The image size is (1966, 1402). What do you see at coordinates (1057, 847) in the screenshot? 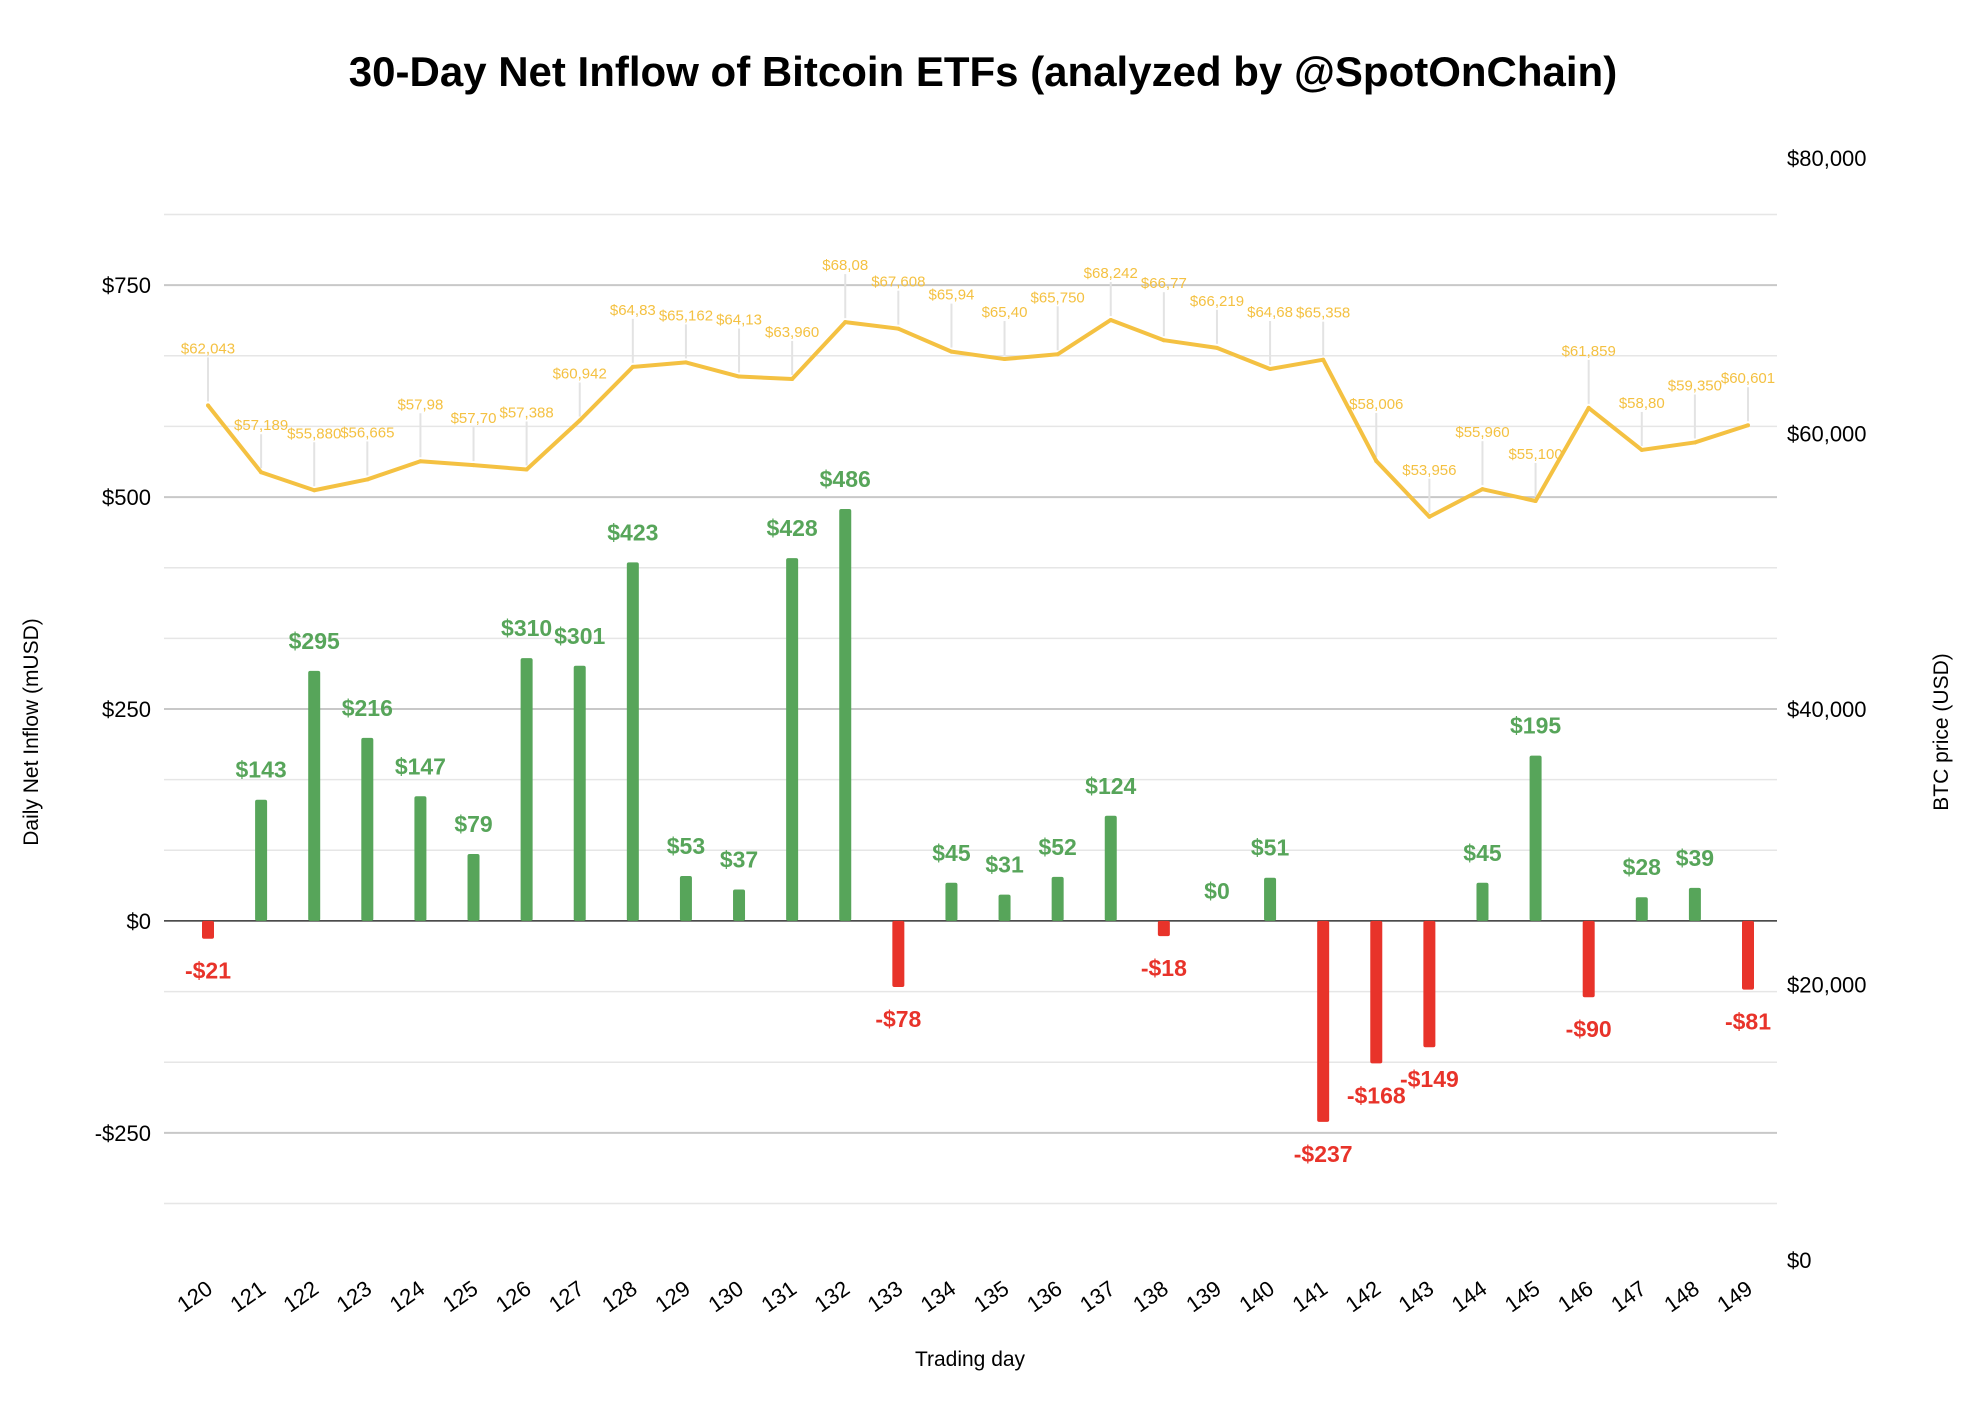
I see `bar-value-label: $52` at bounding box center [1057, 847].